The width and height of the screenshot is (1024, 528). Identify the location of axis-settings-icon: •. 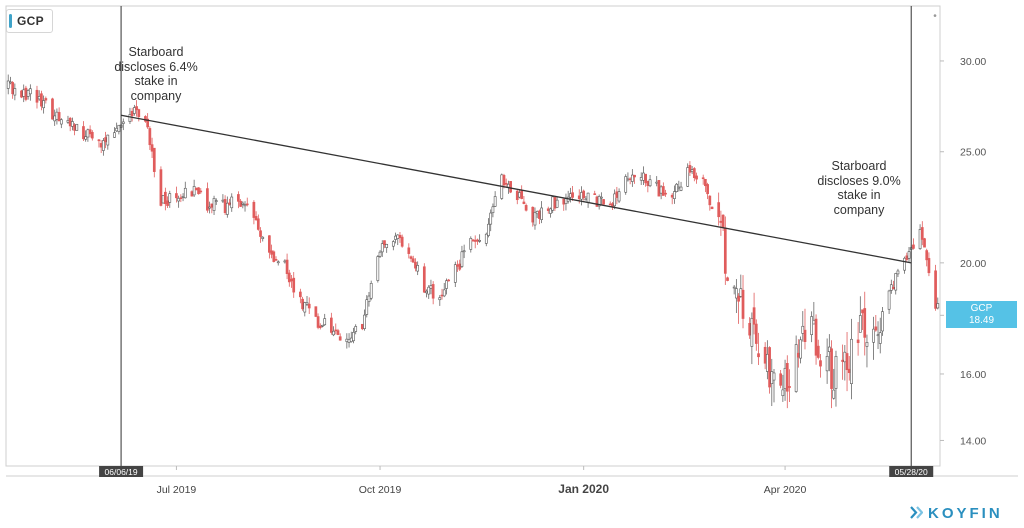
(935, 16).